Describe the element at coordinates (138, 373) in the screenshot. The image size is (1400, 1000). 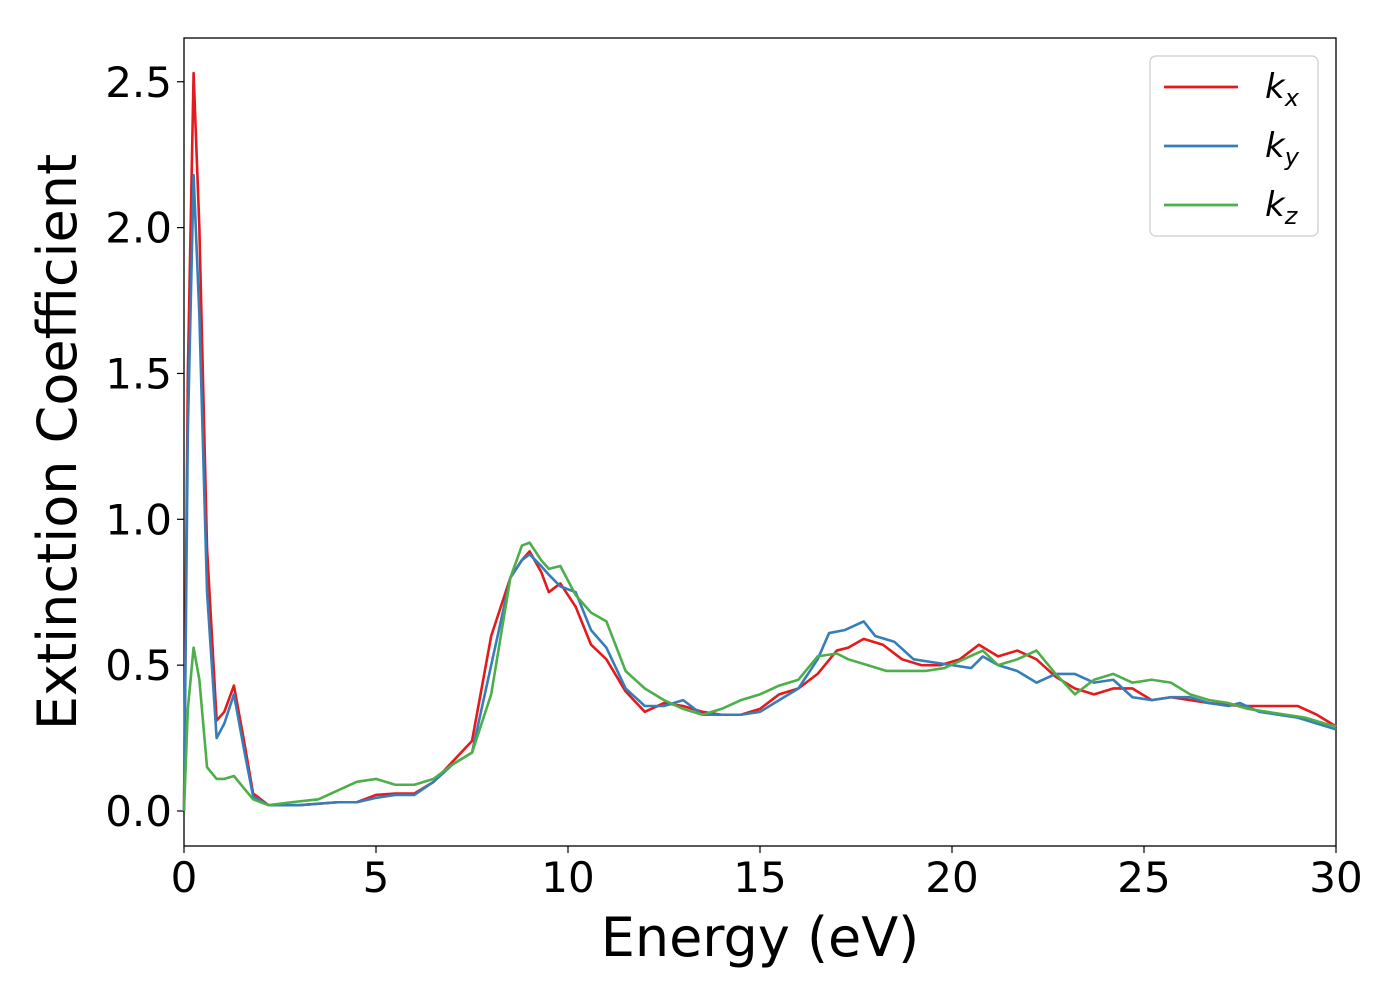
I see `y-tick-label: 1.5` at that location.